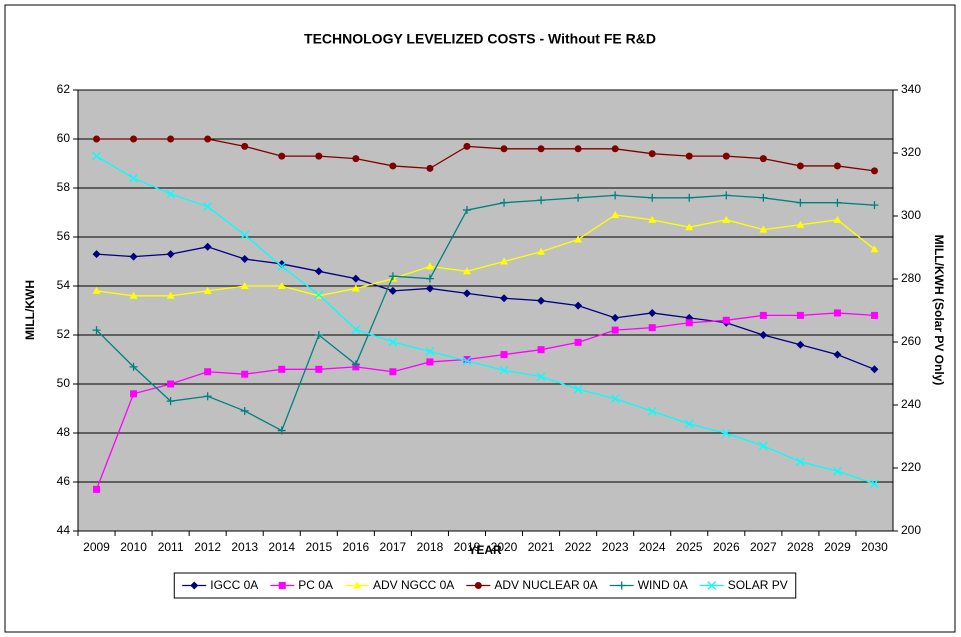 The height and width of the screenshot is (637, 961). Describe the element at coordinates (64, 138) in the screenshot. I see `y-tick-label: 60` at that location.